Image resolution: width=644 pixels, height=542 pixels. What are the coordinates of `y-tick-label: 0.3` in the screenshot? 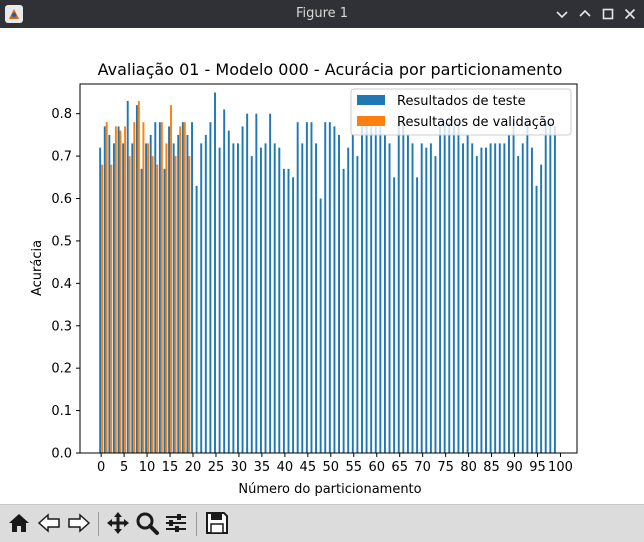 It's located at (61, 326).